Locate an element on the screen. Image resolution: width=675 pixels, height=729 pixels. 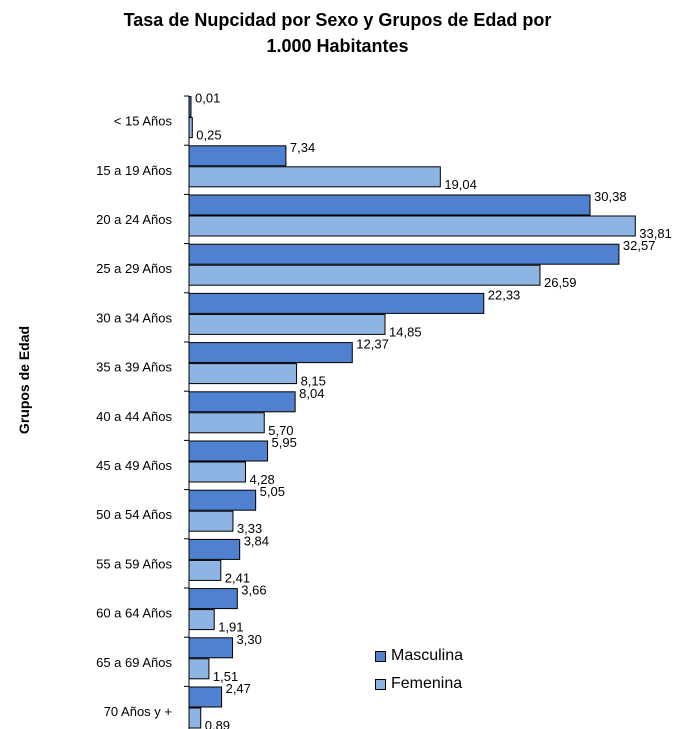
data-label-masculina: 22,33 is located at coordinates (504, 294).